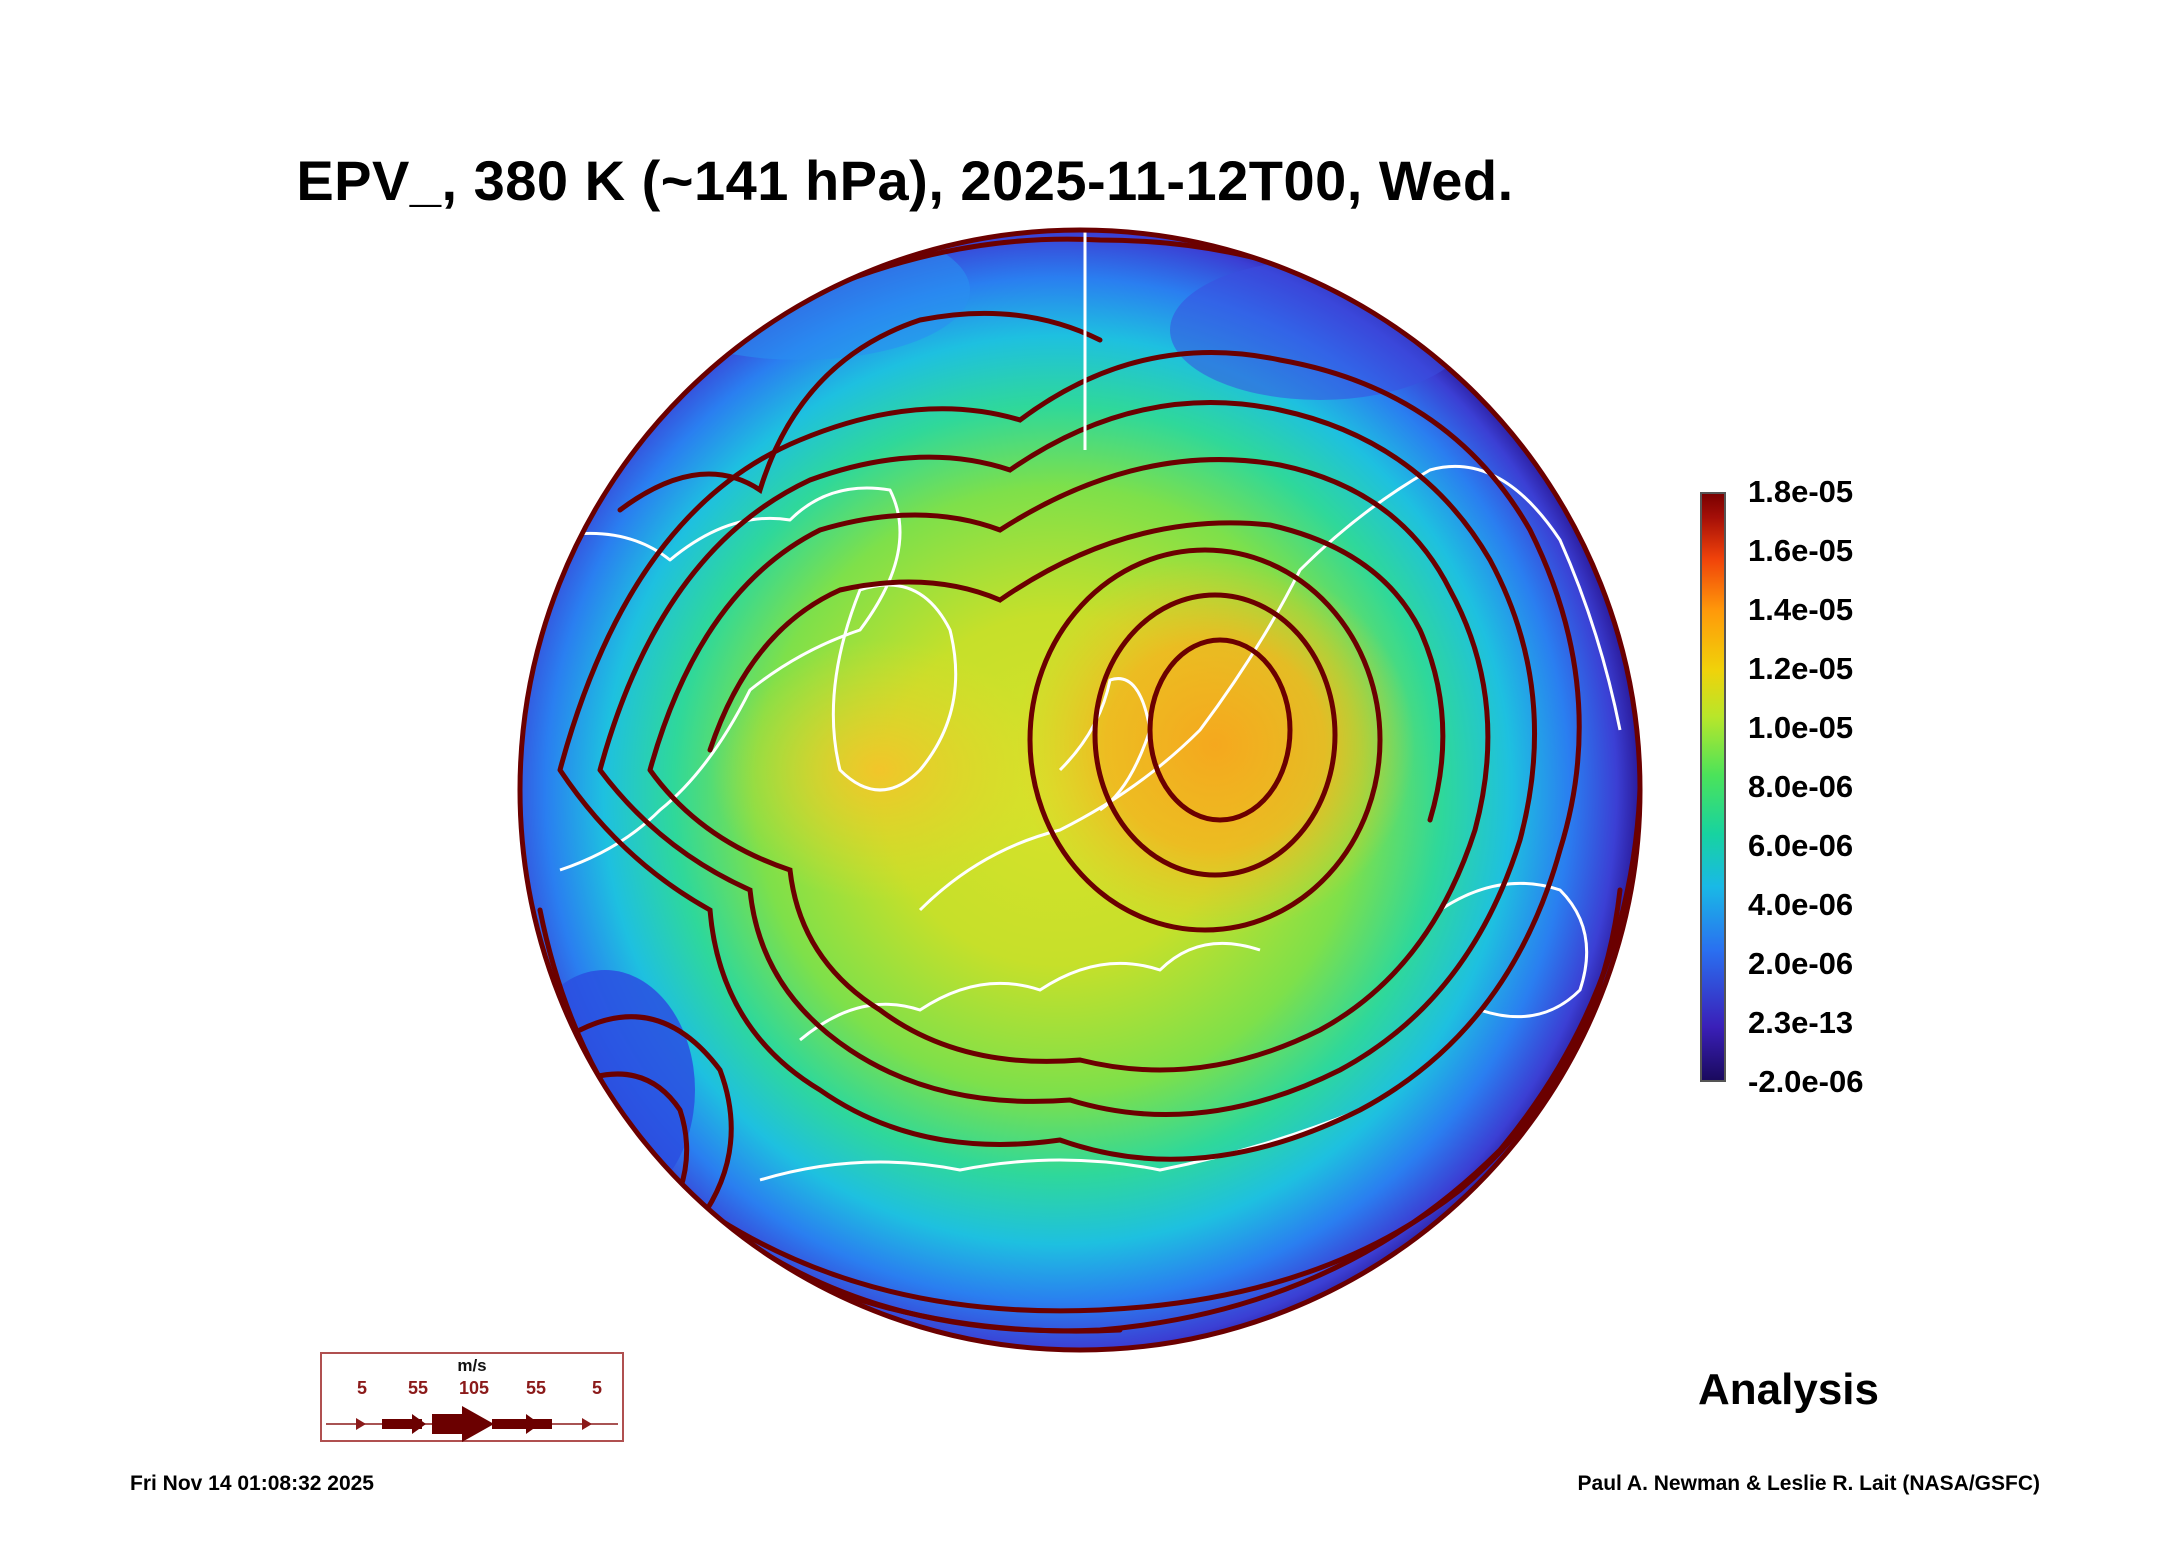 This screenshot has height=1561, width=2165. I want to click on colorbar-label: 4.0e-06, so click(1801, 904).